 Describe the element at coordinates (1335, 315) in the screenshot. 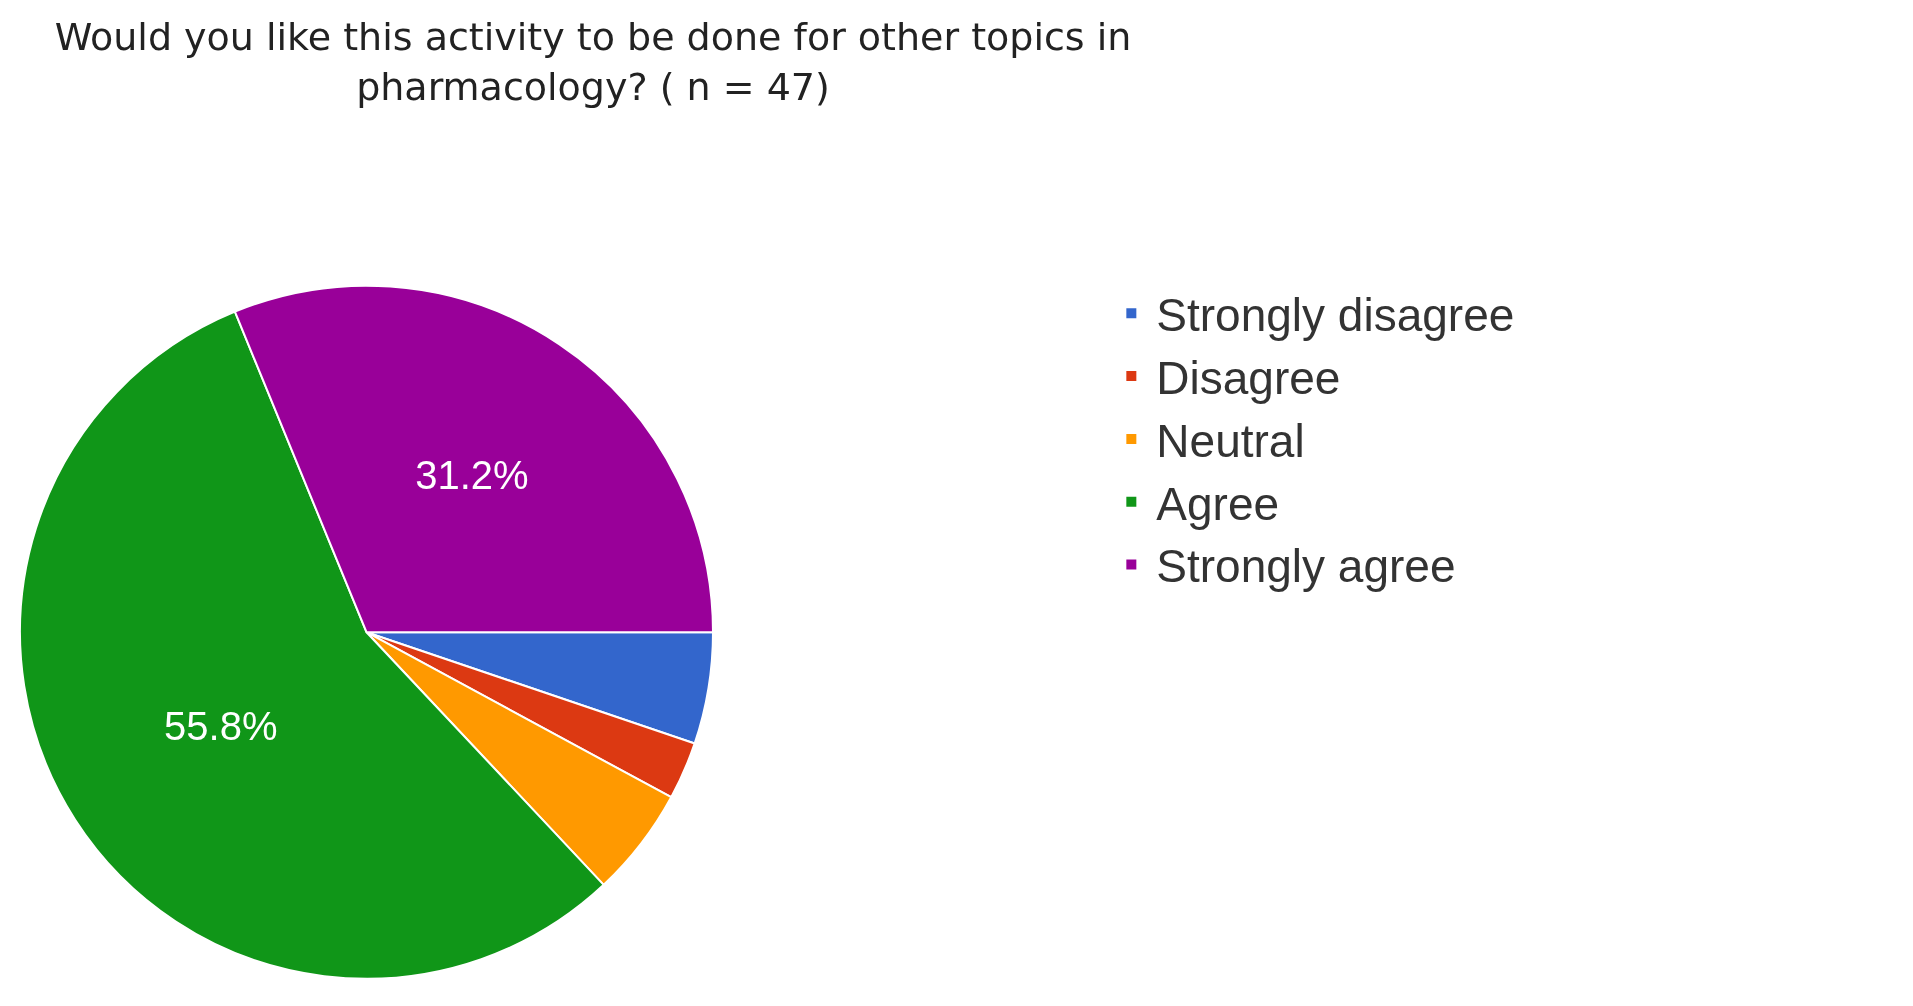

I see `legend-label: Strongly disagree` at that location.